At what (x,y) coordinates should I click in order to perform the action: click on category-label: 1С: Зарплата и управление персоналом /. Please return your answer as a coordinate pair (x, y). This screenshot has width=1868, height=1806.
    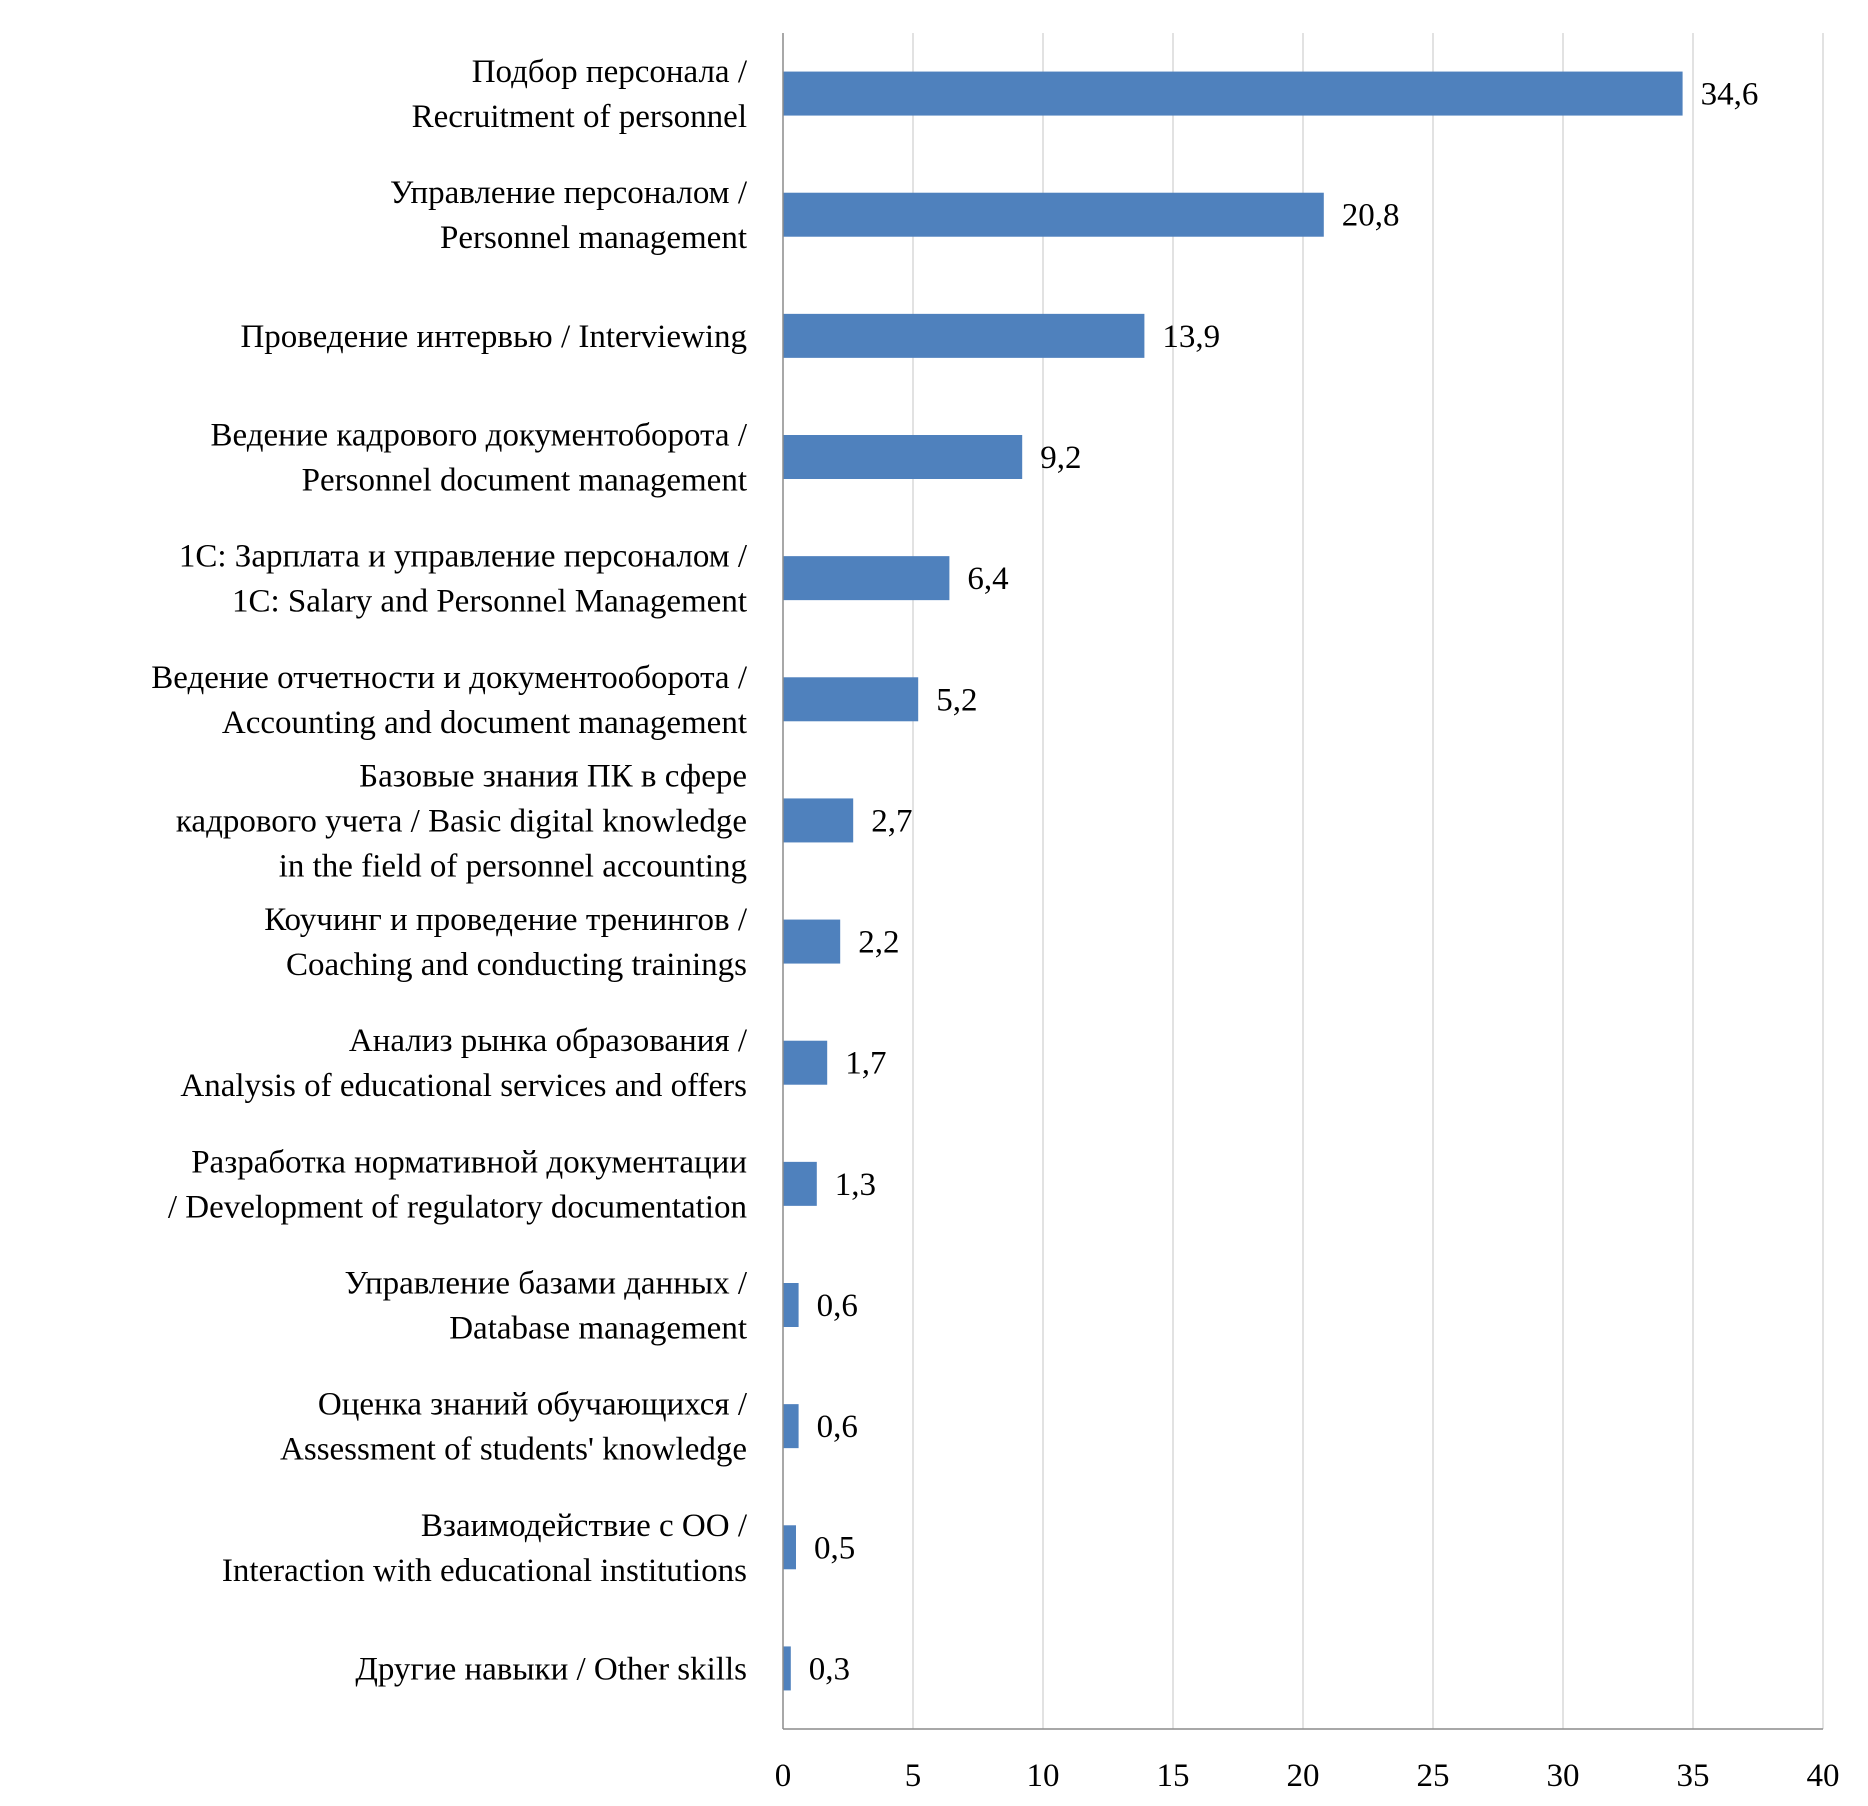
    Looking at the image, I should click on (463, 557).